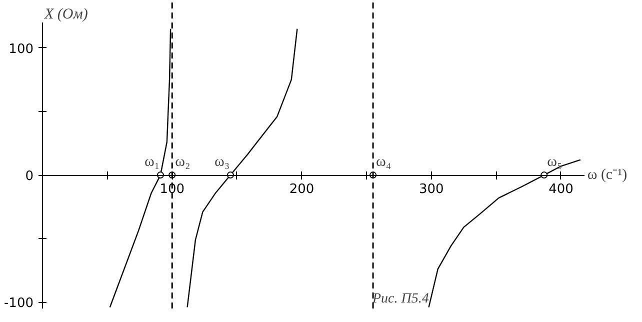 This screenshot has width=642, height=322. Describe the element at coordinates (66, 14) in the screenshot. I see `y-axis-title: X (Ом)` at that location.